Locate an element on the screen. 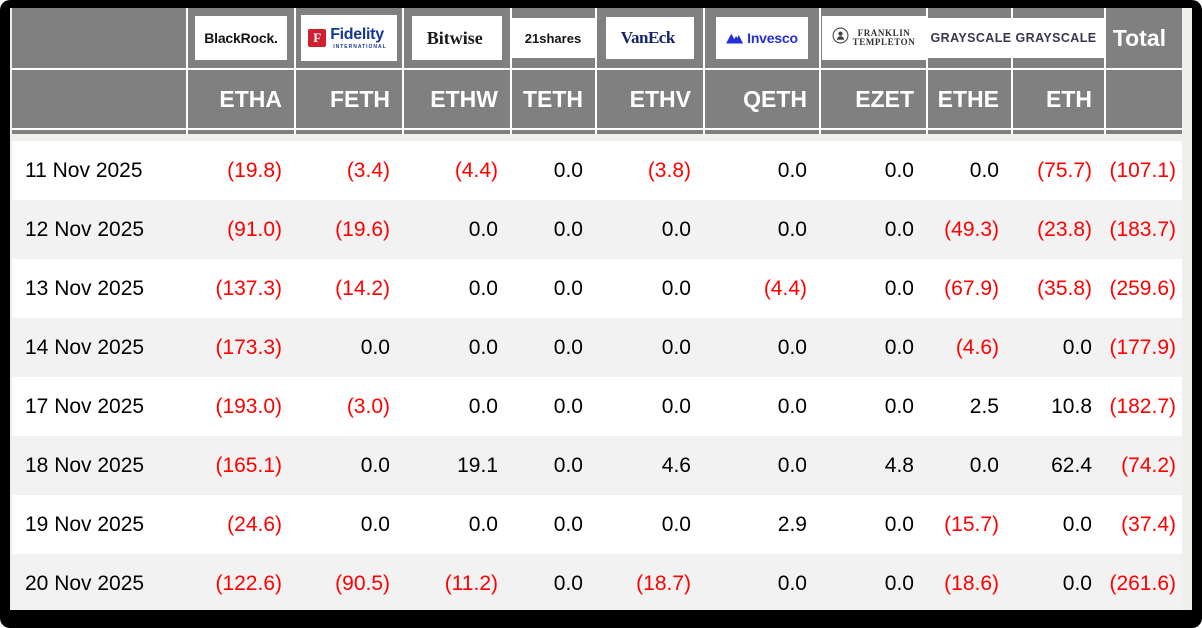 The image size is (1202, 628). ticker-header-FETH: FETH is located at coordinates (348, 98).